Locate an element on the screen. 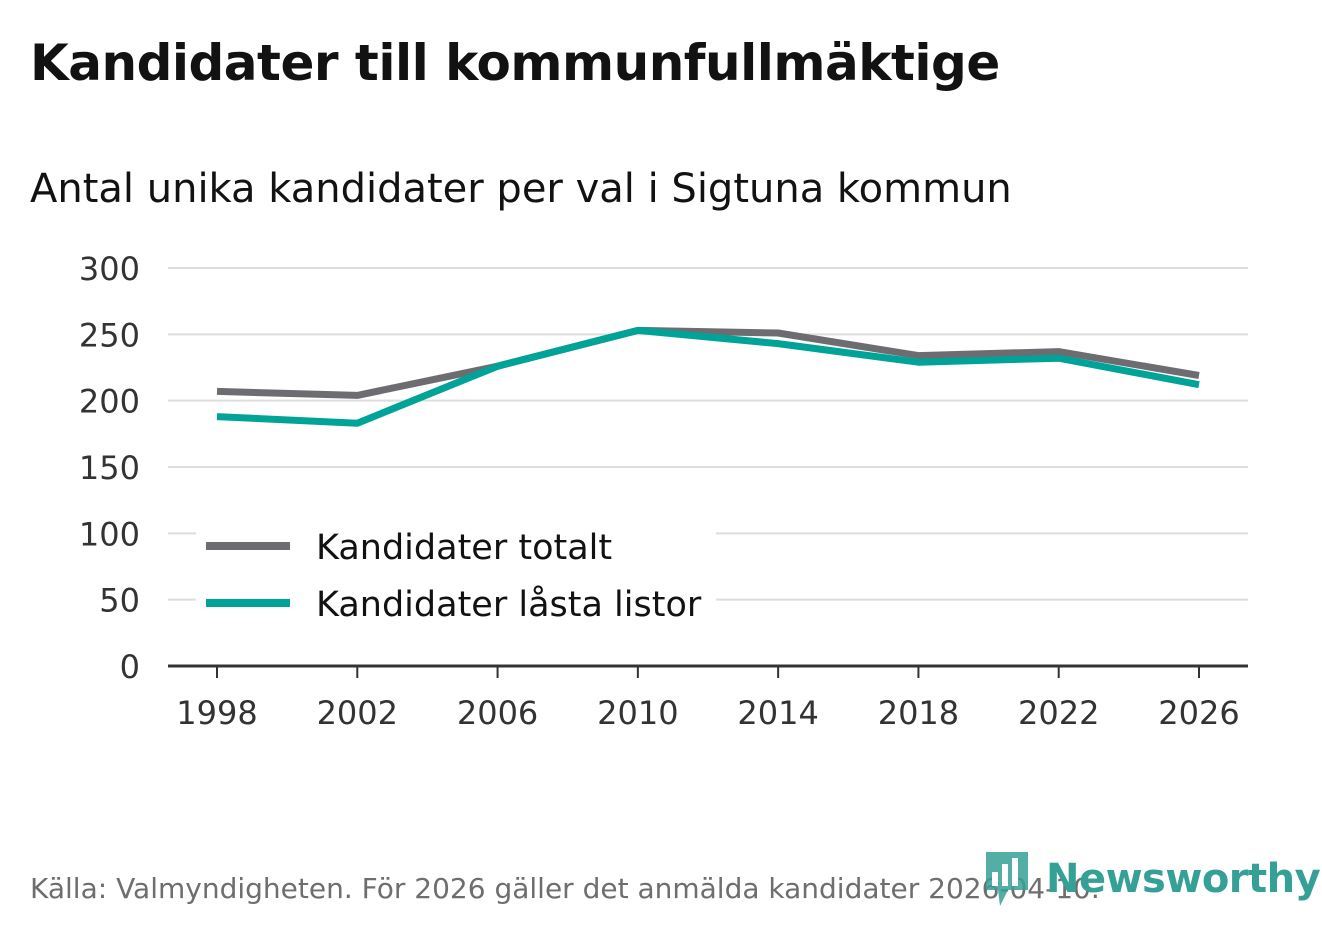 Image resolution: width=1322 pixels, height=939 pixels. newsworthy-logo-text: Newsworthy is located at coordinates (1183, 879).